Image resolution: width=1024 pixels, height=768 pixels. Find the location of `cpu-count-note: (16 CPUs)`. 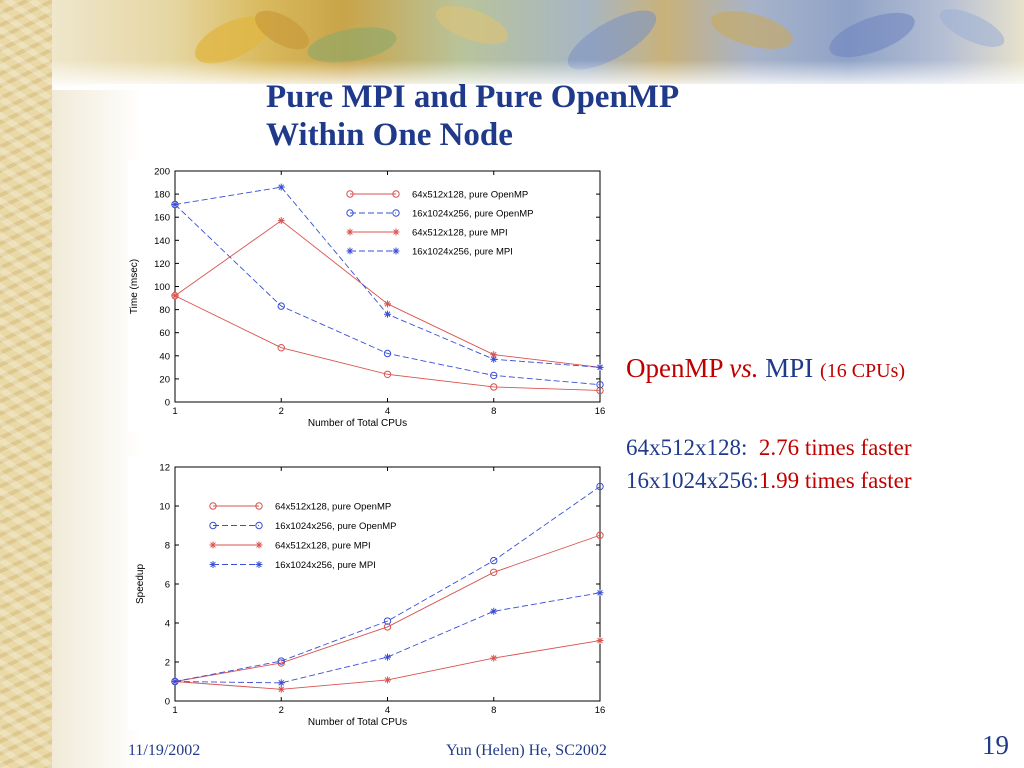

cpu-count-note: (16 CPUs) is located at coordinates (863, 371).